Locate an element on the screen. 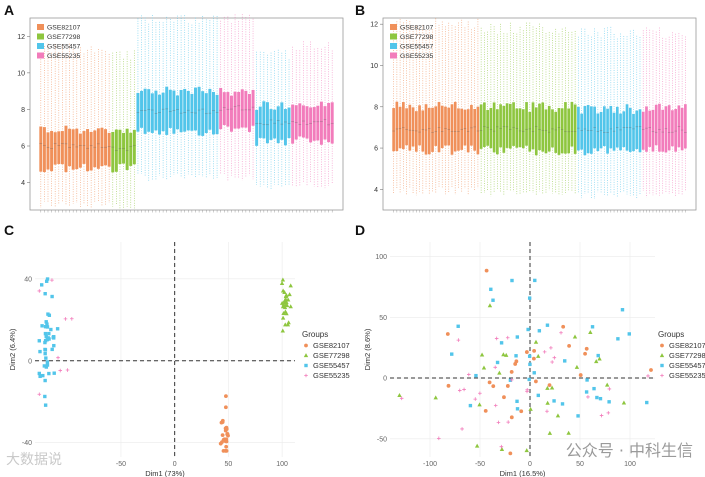  legend-label: GSE82107 is located at coordinates (63, 28).